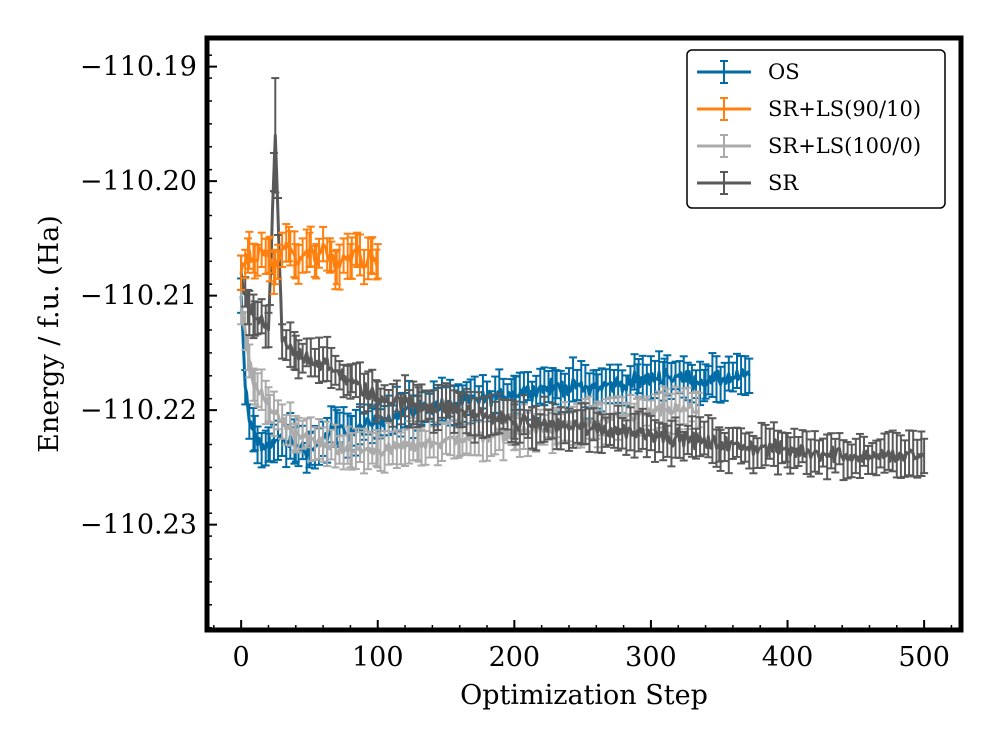 Image resolution: width=996 pixels, height=747 pixels. What do you see at coordinates (138, 410) in the screenshot?
I see `y-tick-label: −110.22` at bounding box center [138, 410].